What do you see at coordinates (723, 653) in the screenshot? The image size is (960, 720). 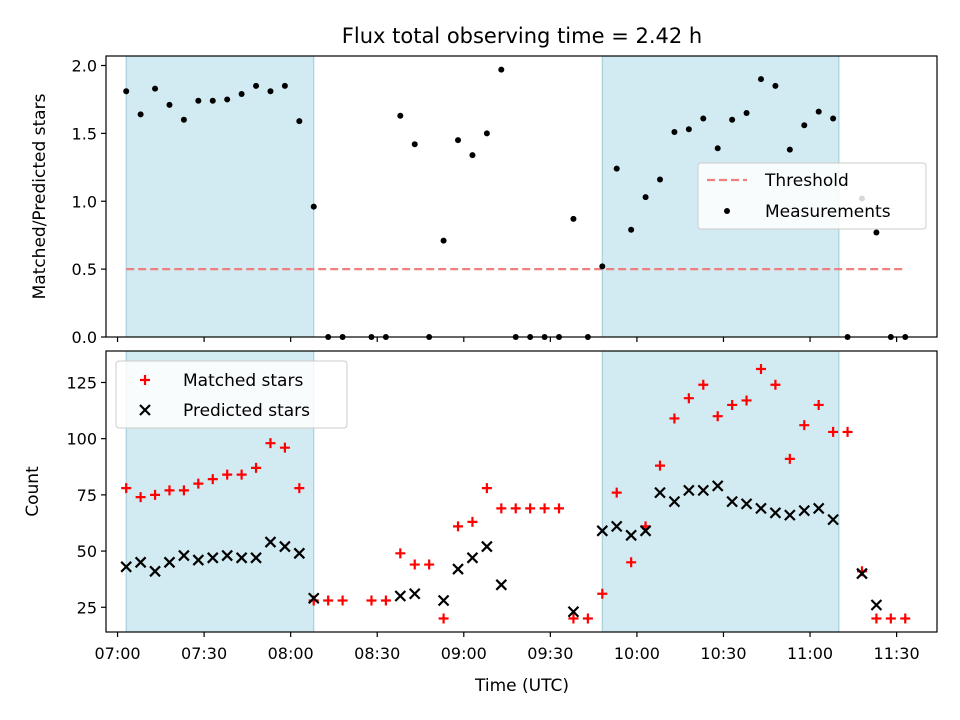 I see `x-tick-label: 10:30` at bounding box center [723, 653].